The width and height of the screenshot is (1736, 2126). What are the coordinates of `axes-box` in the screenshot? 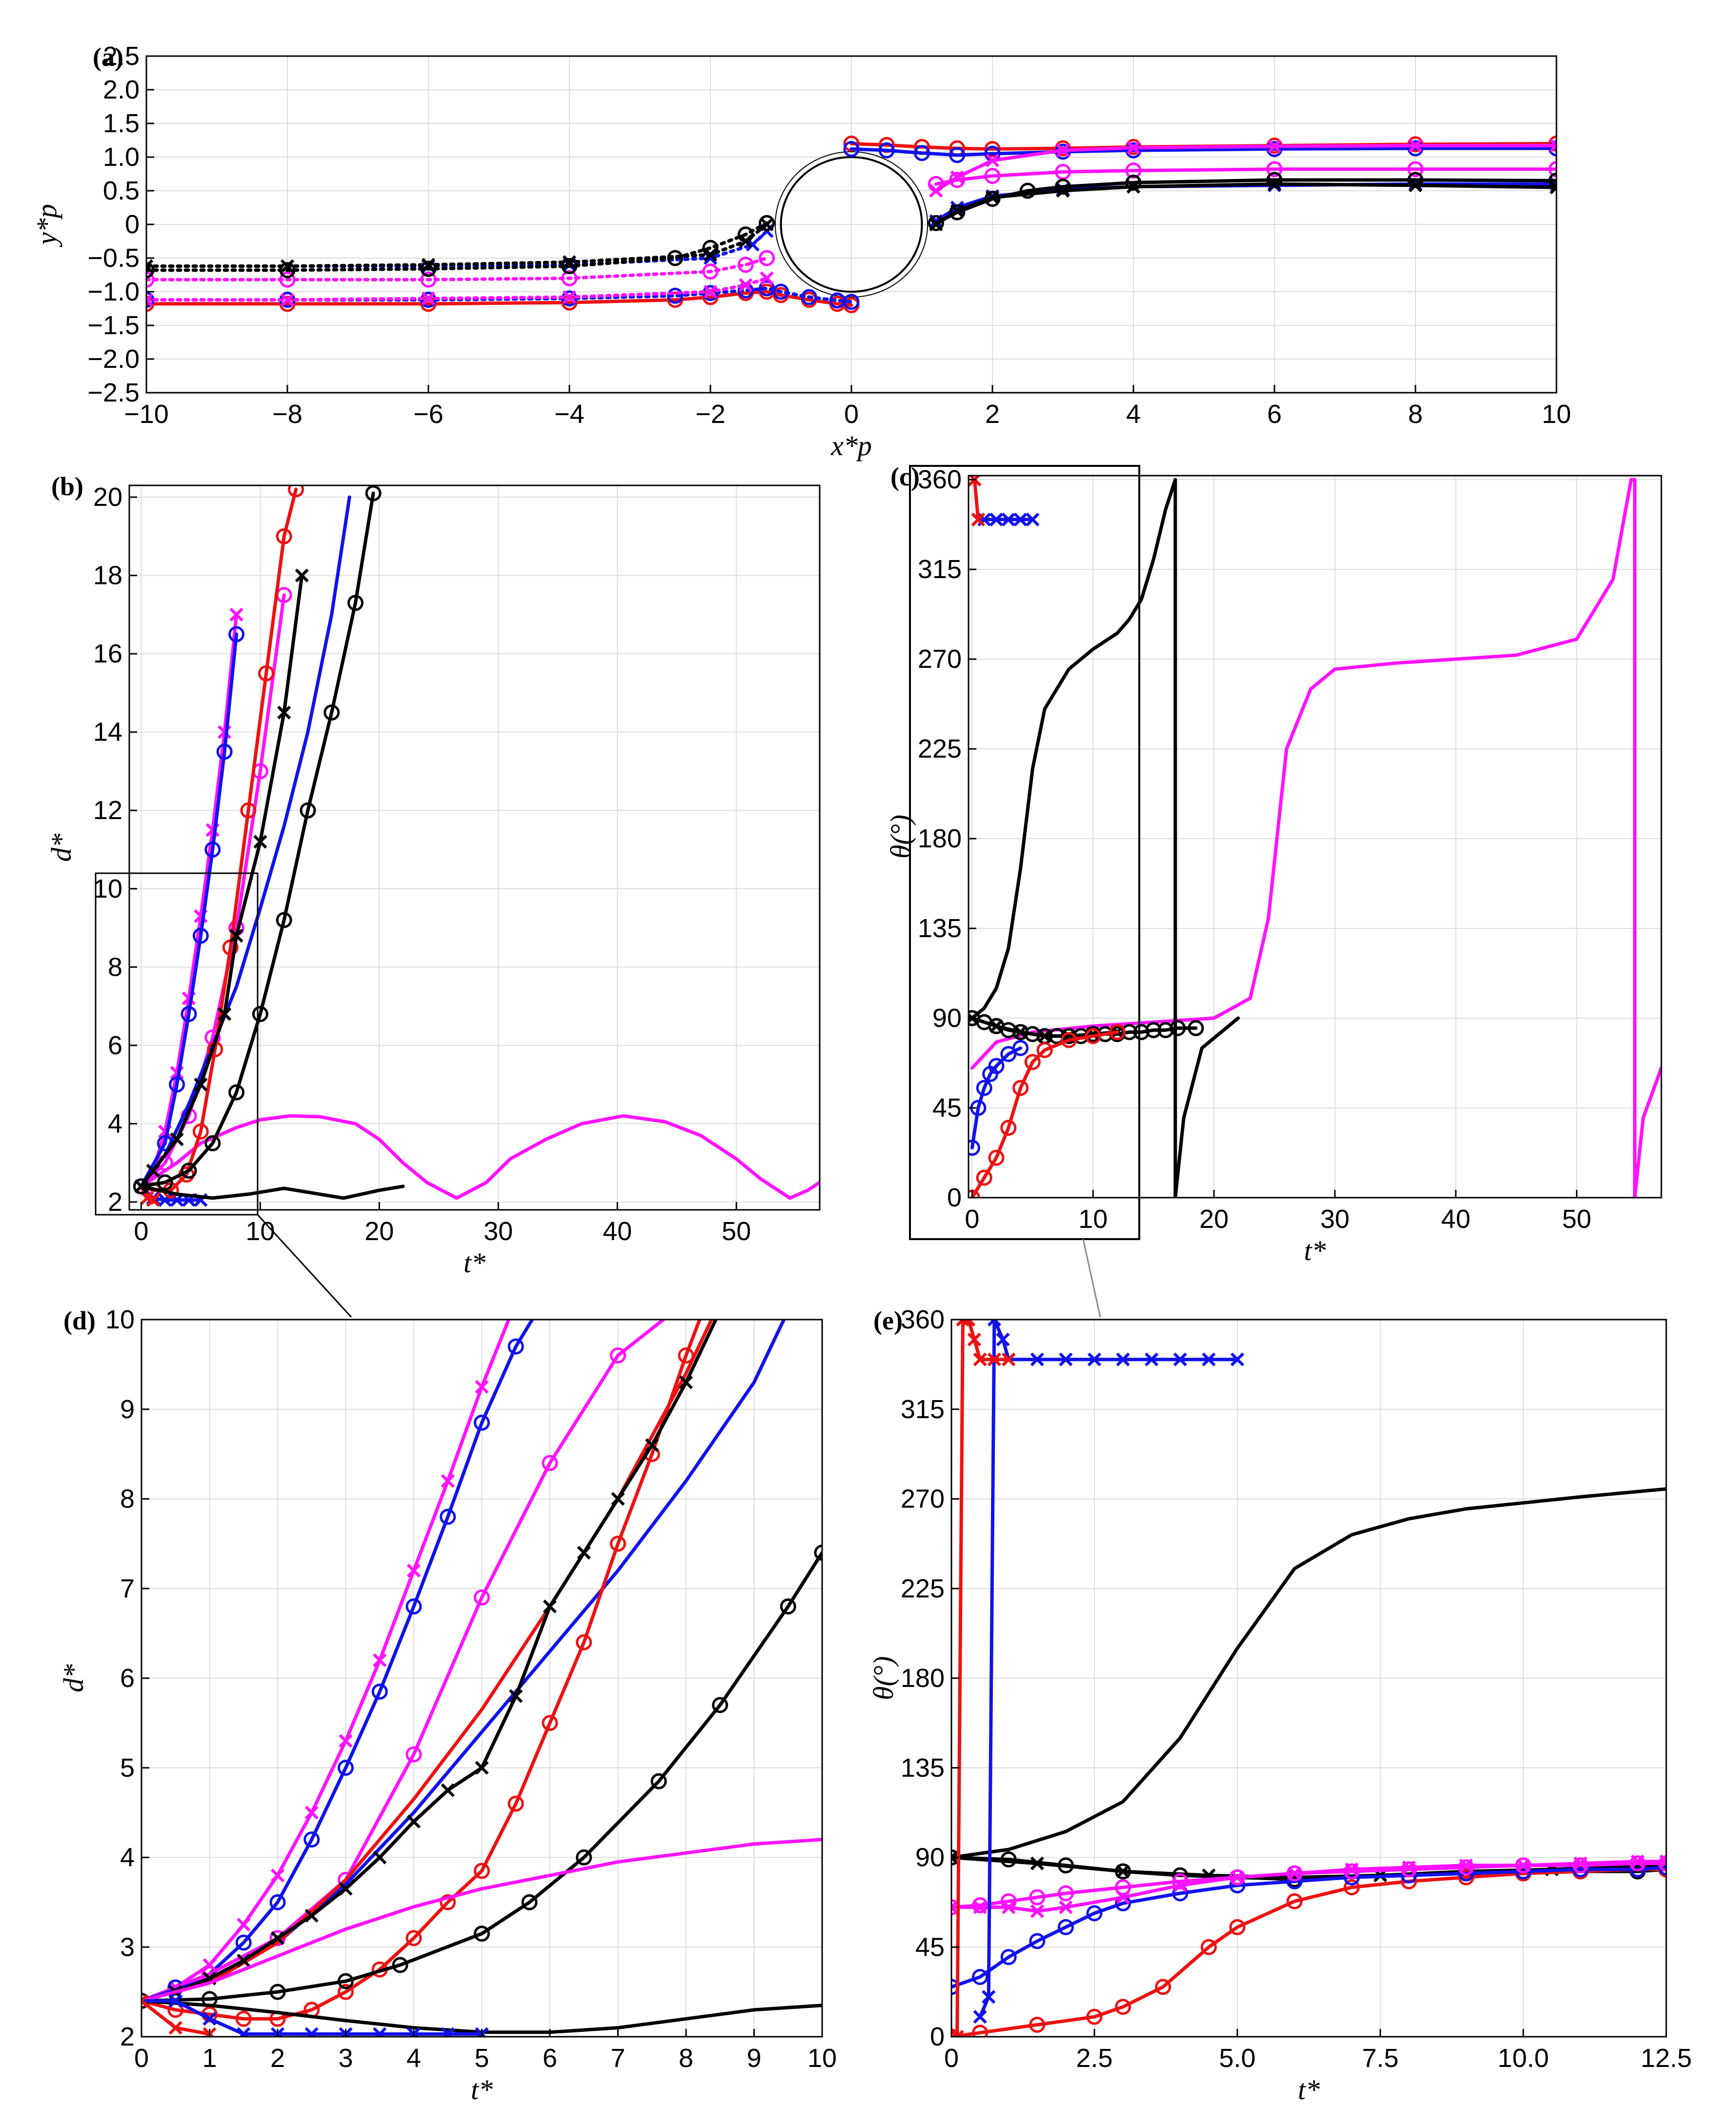 It's located at (1315, 837).